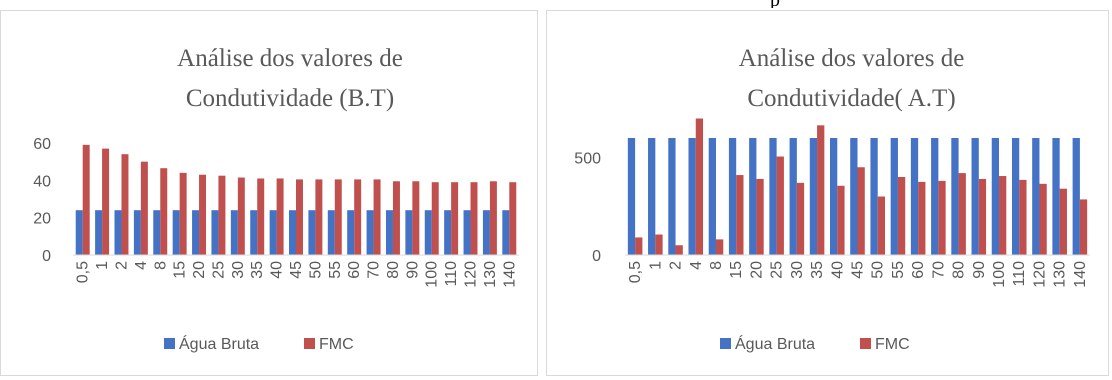 The width and height of the screenshot is (1112, 380). I want to click on x-tick-label: 130, so click(1060, 274).